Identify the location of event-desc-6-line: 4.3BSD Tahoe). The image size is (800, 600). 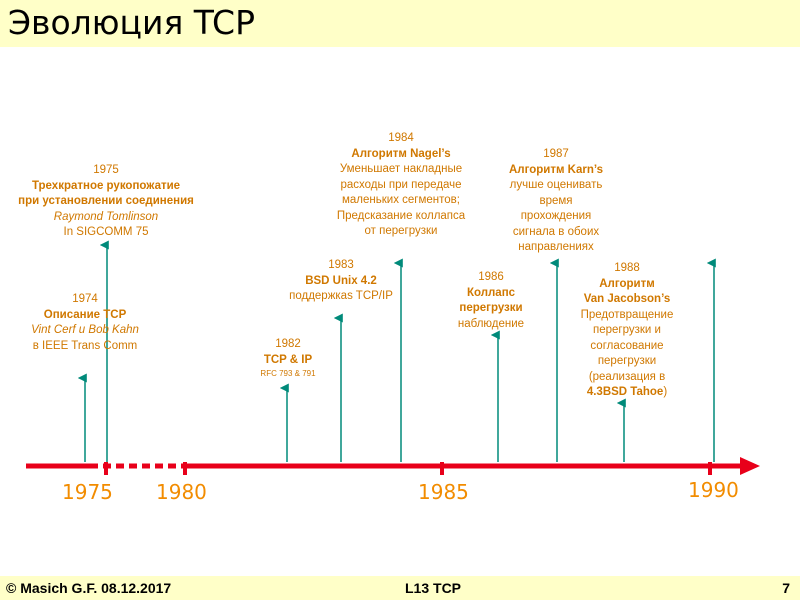
(627, 393).